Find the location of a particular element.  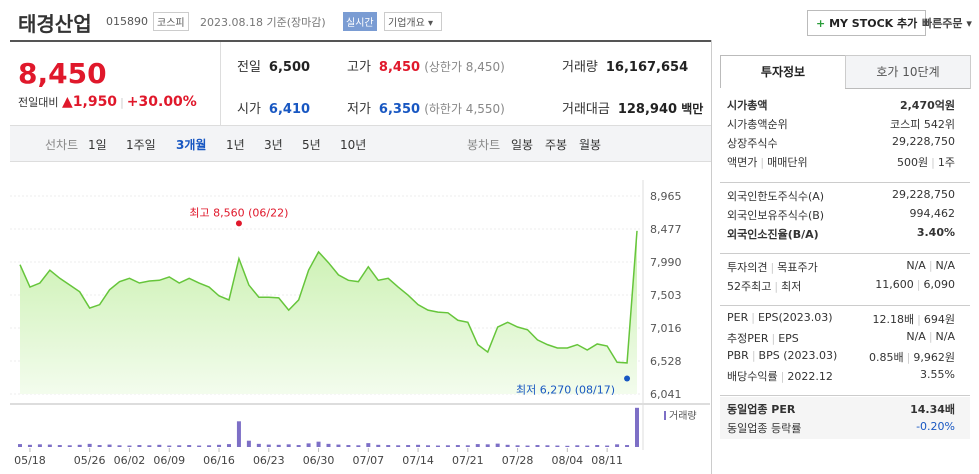

value-part: -0.20% is located at coordinates (935, 426).